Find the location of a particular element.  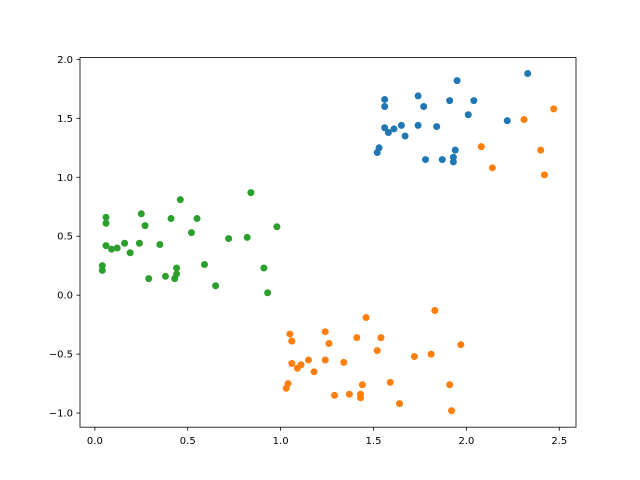

x-tick-label: 2.0 is located at coordinates (466, 441).